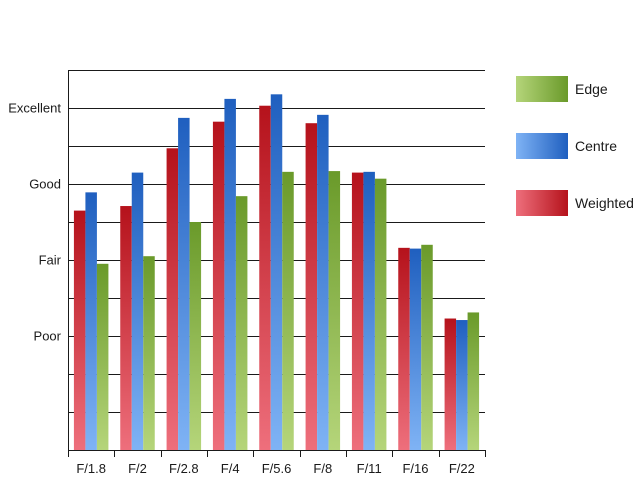 The height and width of the screenshot is (480, 640). I want to click on x-tick-label: F/2.8, so click(184, 468).